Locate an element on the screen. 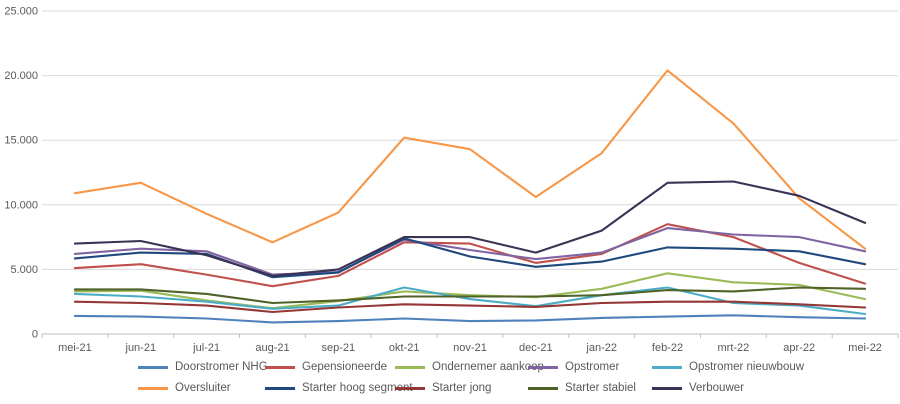 This screenshot has height=404, width=900. legend-item-opstromer-nieuwbouw: Opstromer nieuwbouw is located at coordinates (776, 367).